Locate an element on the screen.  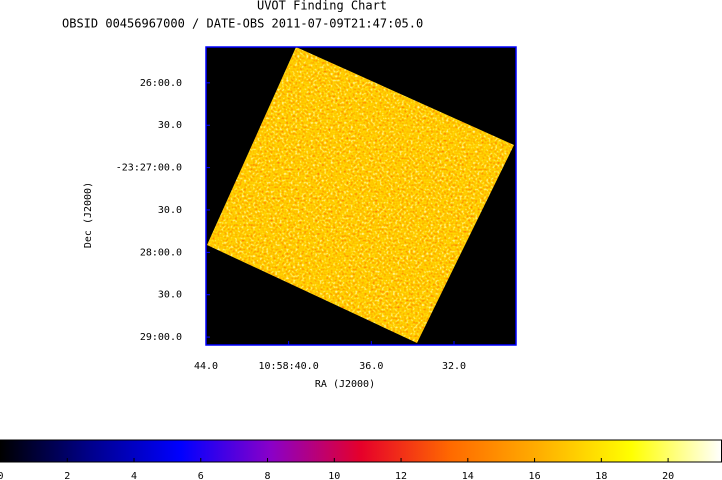
colorbar-tick-label: 8 is located at coordinates (268, 475).